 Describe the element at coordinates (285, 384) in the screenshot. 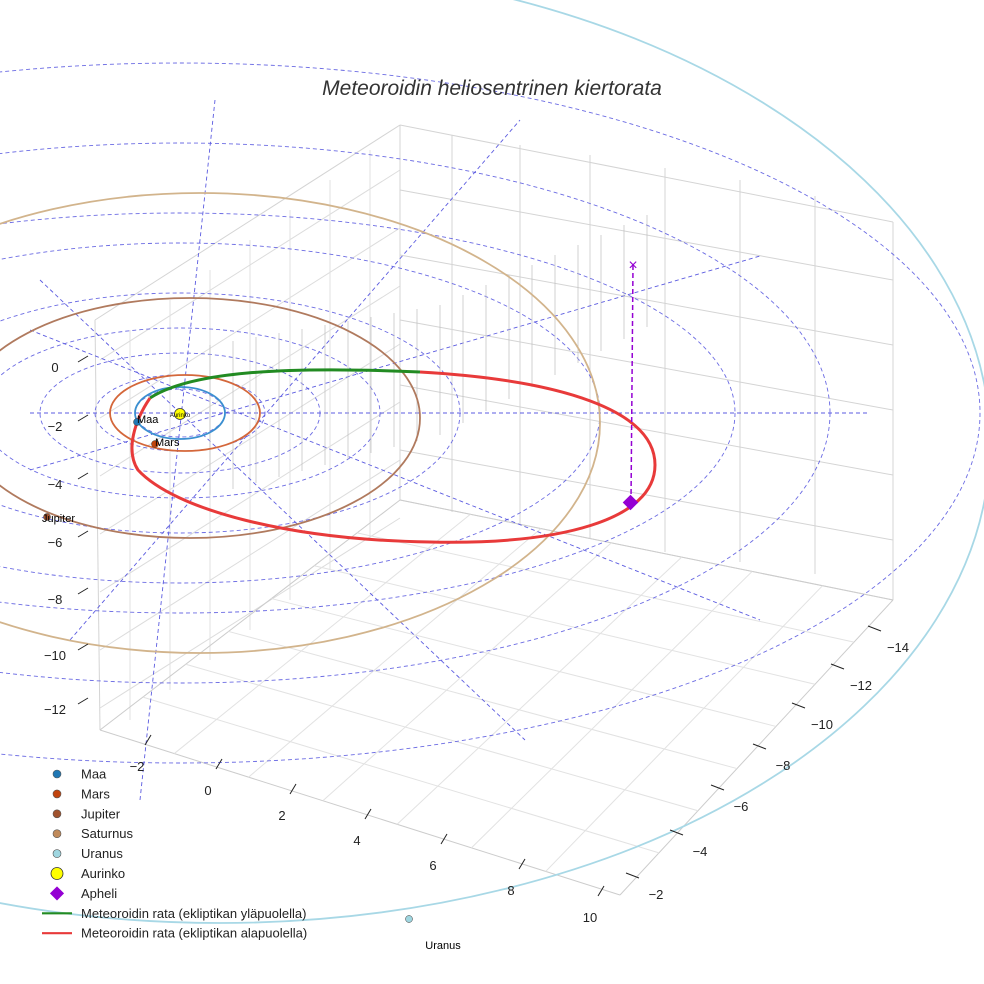

I see `meteoroid-orbit-above-ecliptic` at that location.